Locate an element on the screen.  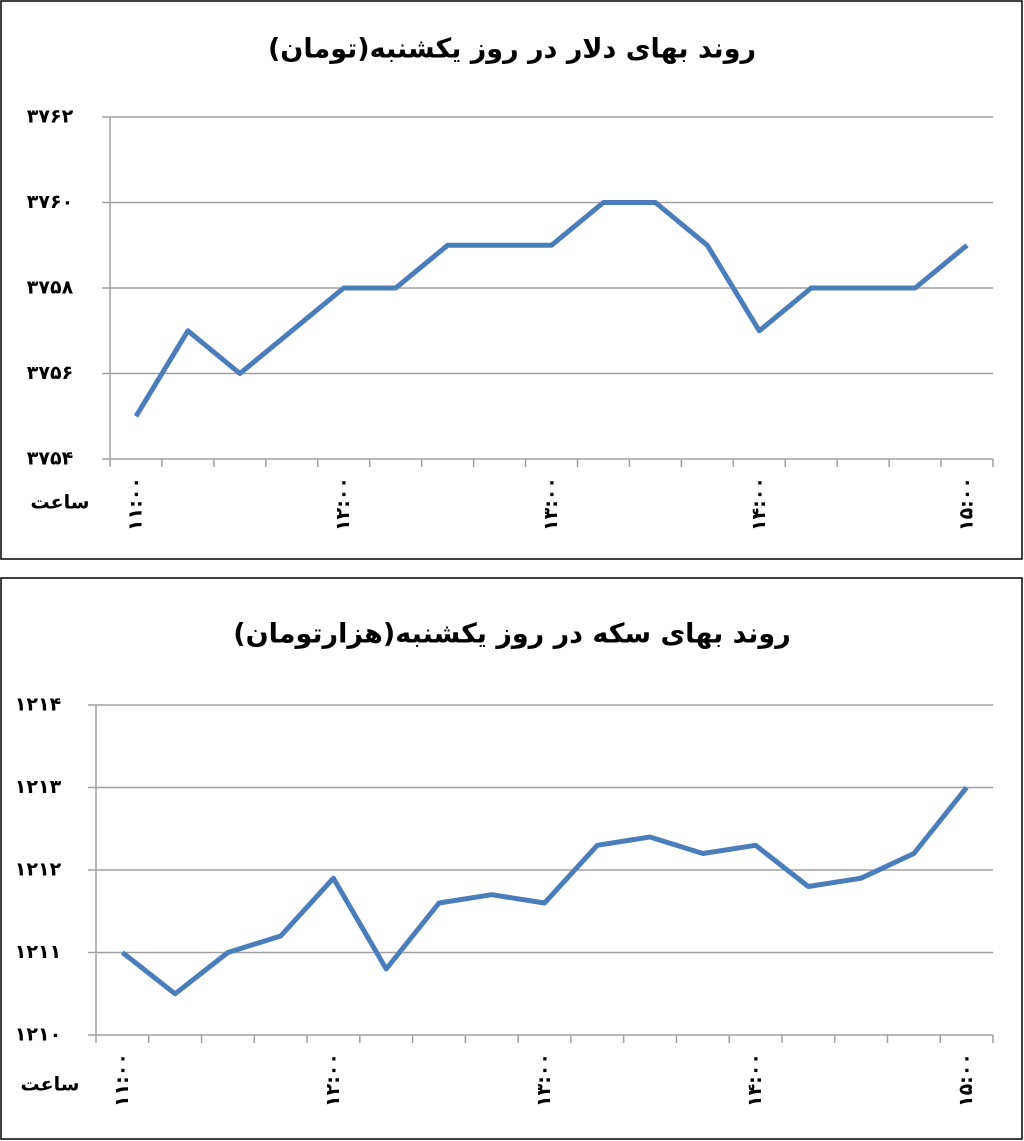
y-tick-label: ۱۲۱۱ is located at coordinates (38, 952).